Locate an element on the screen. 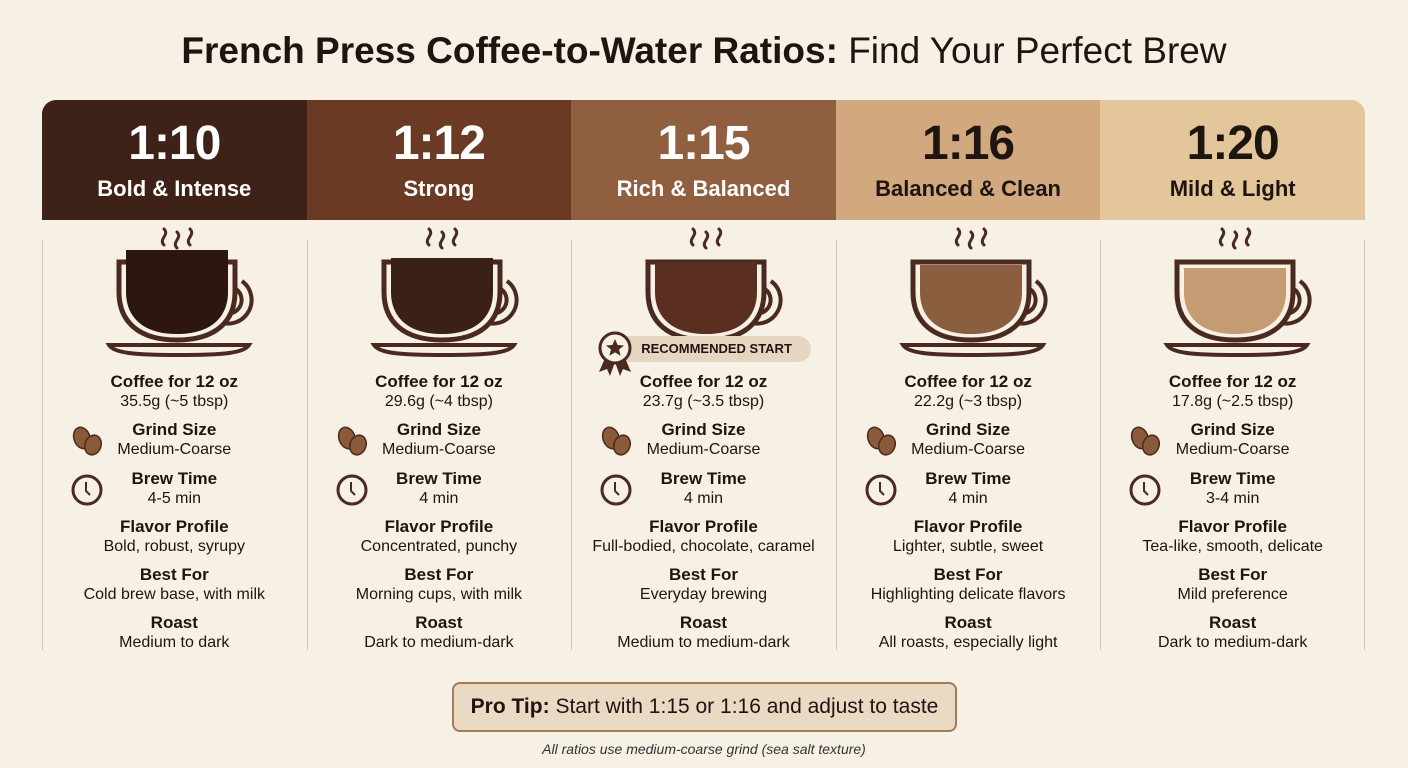 This screenshot has width=1408, height=768. info-flavor: Flavor Profile Lighter, subtle, sweet is located at coordinates (968, 541).